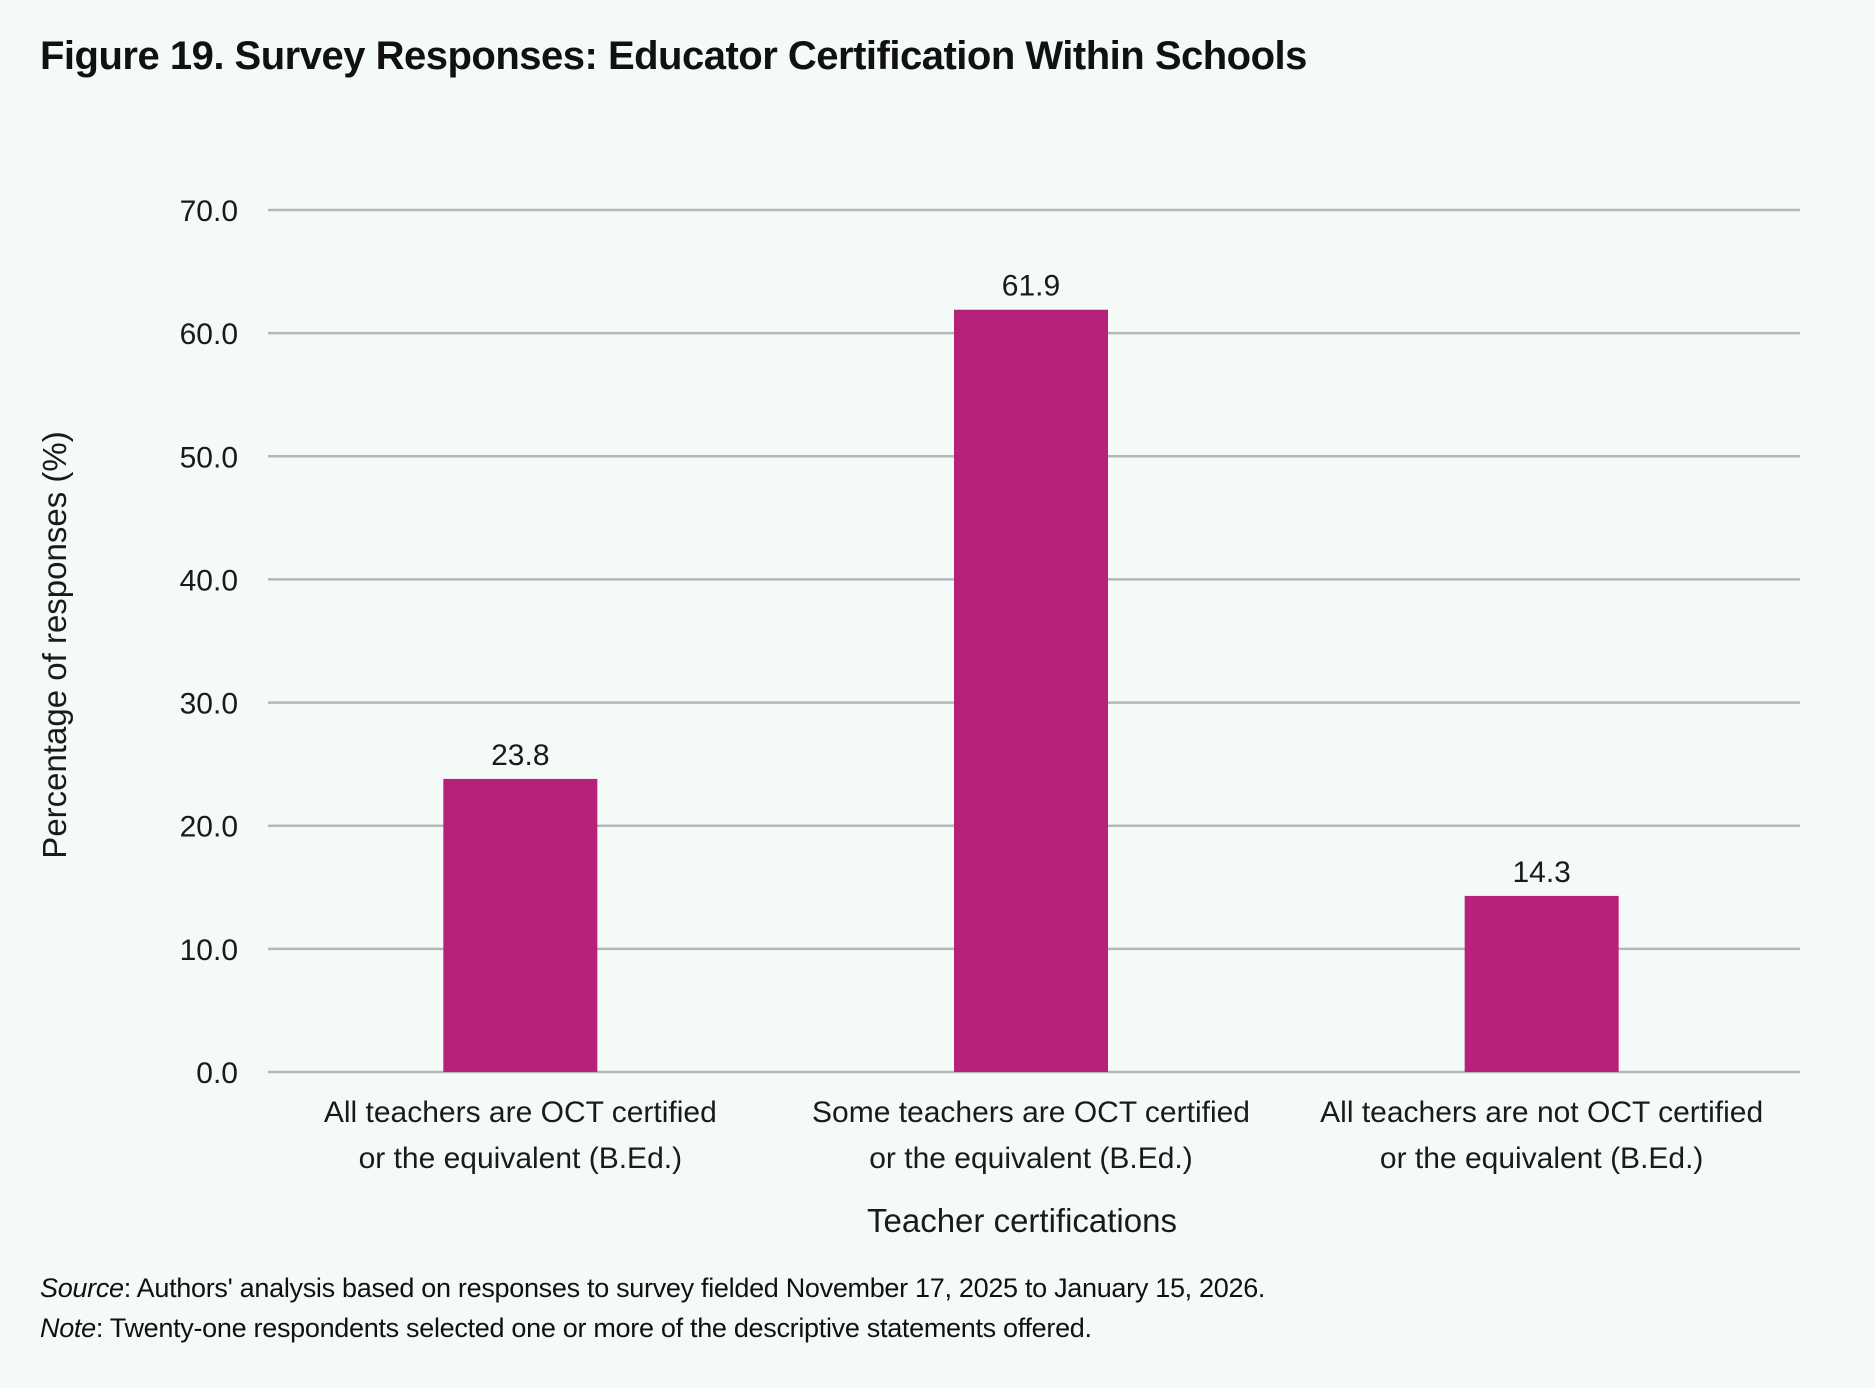 This screenshot has height=1388, width=1875. What do you see at coordinates (1022, 1220) in the screenshot?
I see `x-axis-title: Teacher certifications` at bounding box center [1022, 1220].